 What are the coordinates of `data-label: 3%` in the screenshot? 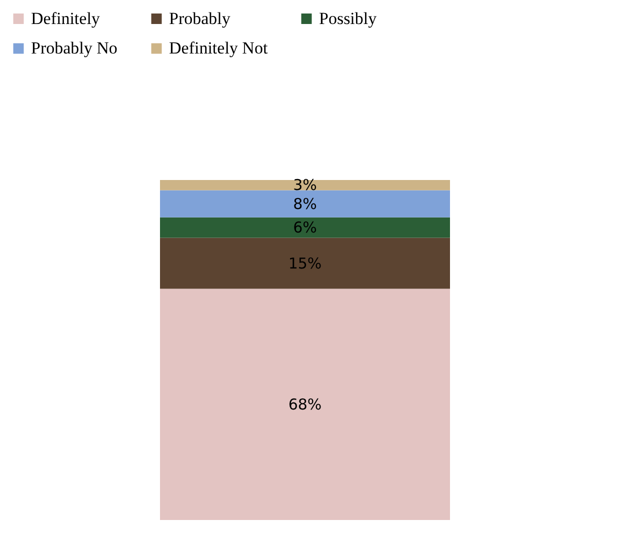 It's located at (305, 185).